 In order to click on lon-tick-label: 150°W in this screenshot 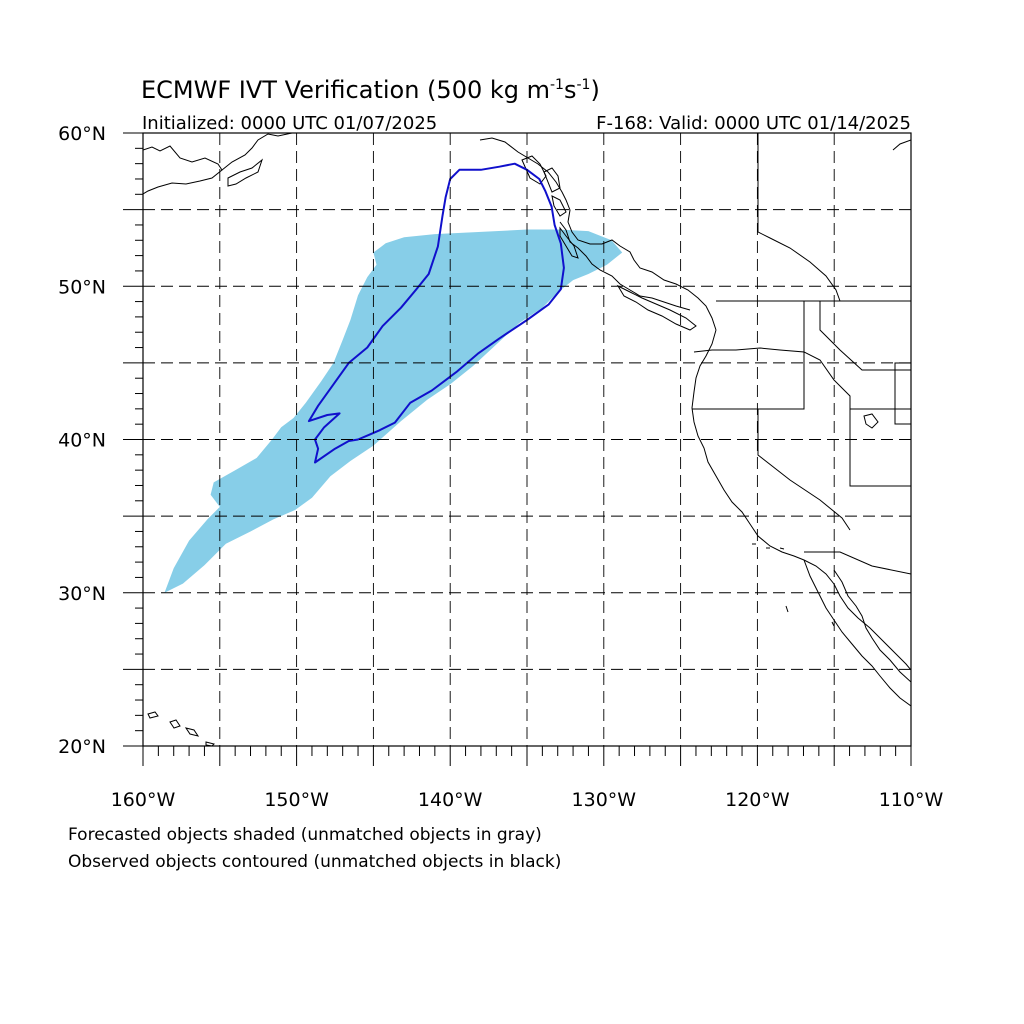, I will do `click(296, 800)`.